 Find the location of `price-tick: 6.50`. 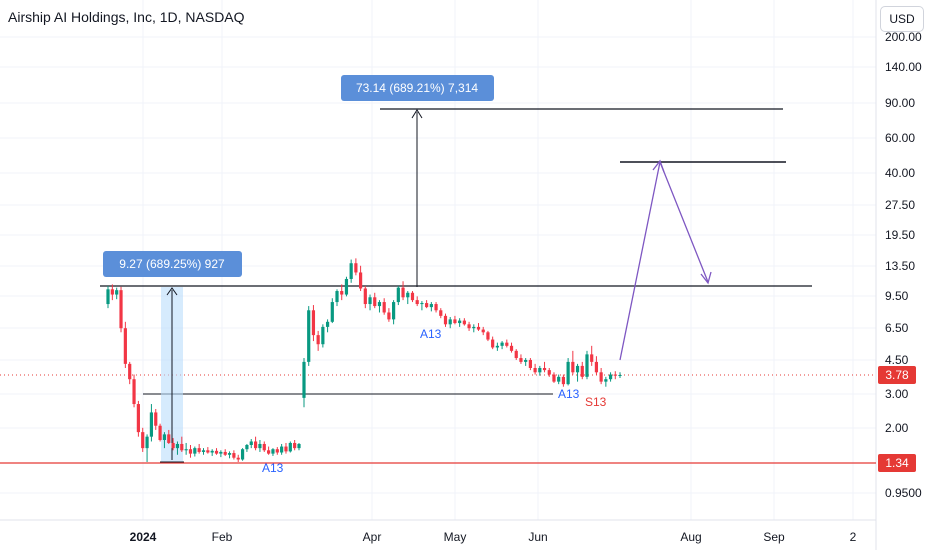

price-tick: 6.50 is located at coordinates (897, 328).